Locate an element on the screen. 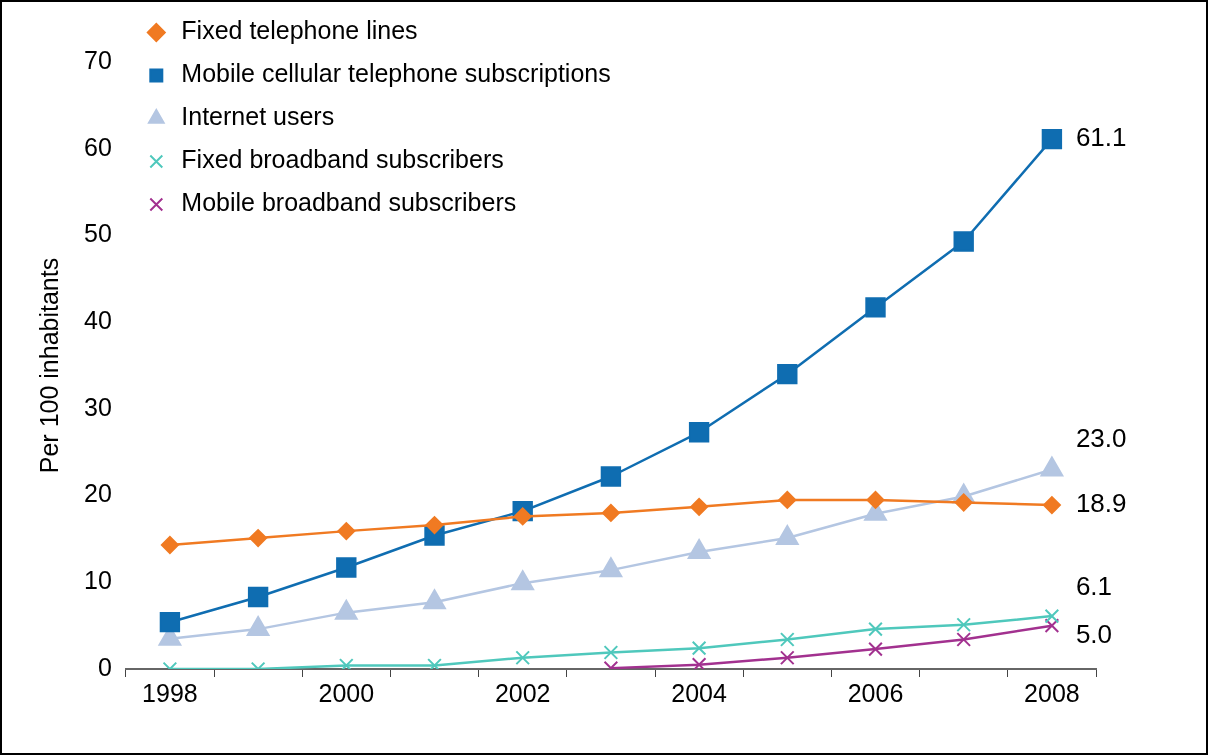  data-label: 5.0 is located at coordinates (1094, 633).